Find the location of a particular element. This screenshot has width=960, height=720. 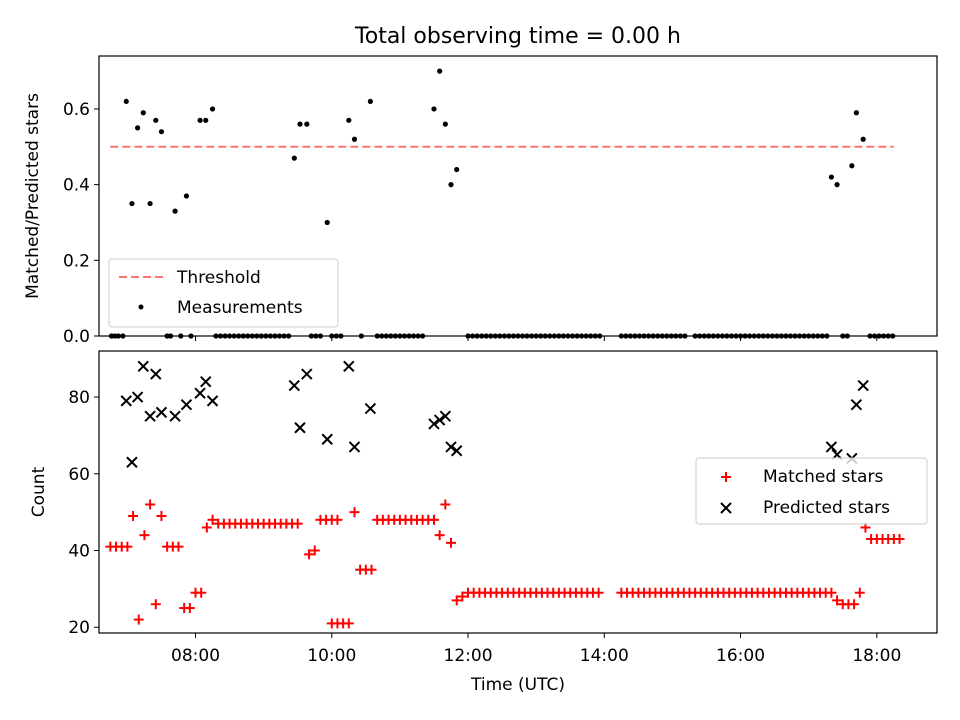

top-y-ticks: 0.0 0.2 0.4 0.6 is located at coordinates (81, 223).